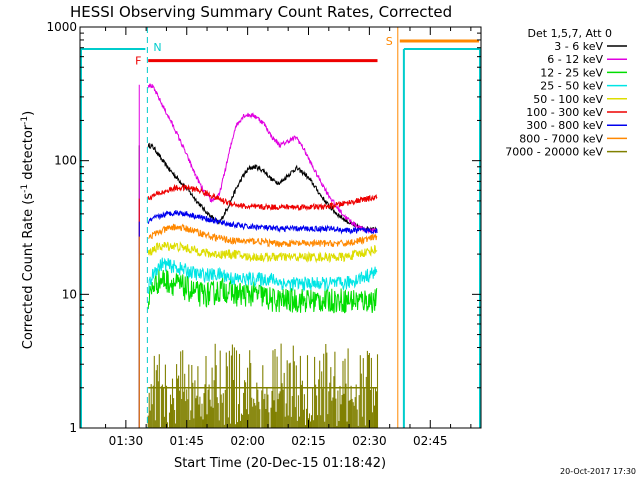 Image resolution: width=640 pixels, height=480 pixels. What do you see at coordinates (25, 120) in the screenshot?
I see `y-axis-label-sup-2: -1` at bounding box center [25, 120].